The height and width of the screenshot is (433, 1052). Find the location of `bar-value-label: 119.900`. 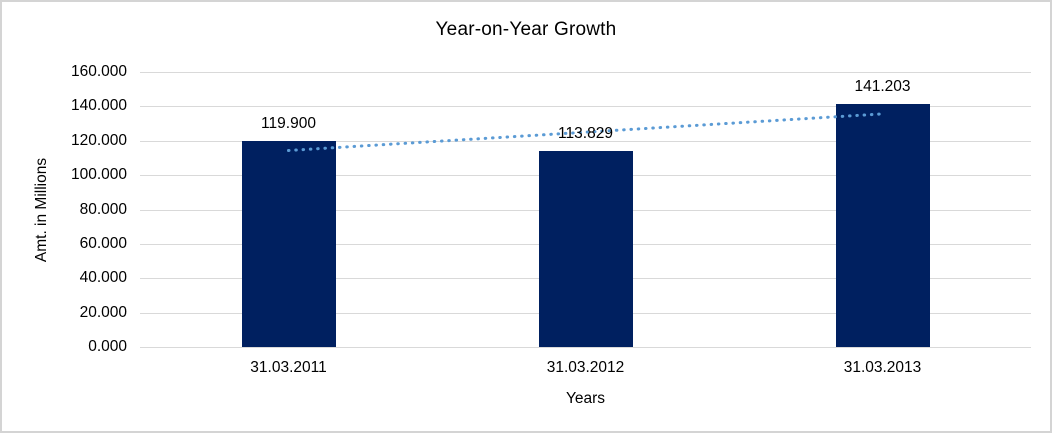

bar-value-label: 119.900 is located at coordinates (288, 123).